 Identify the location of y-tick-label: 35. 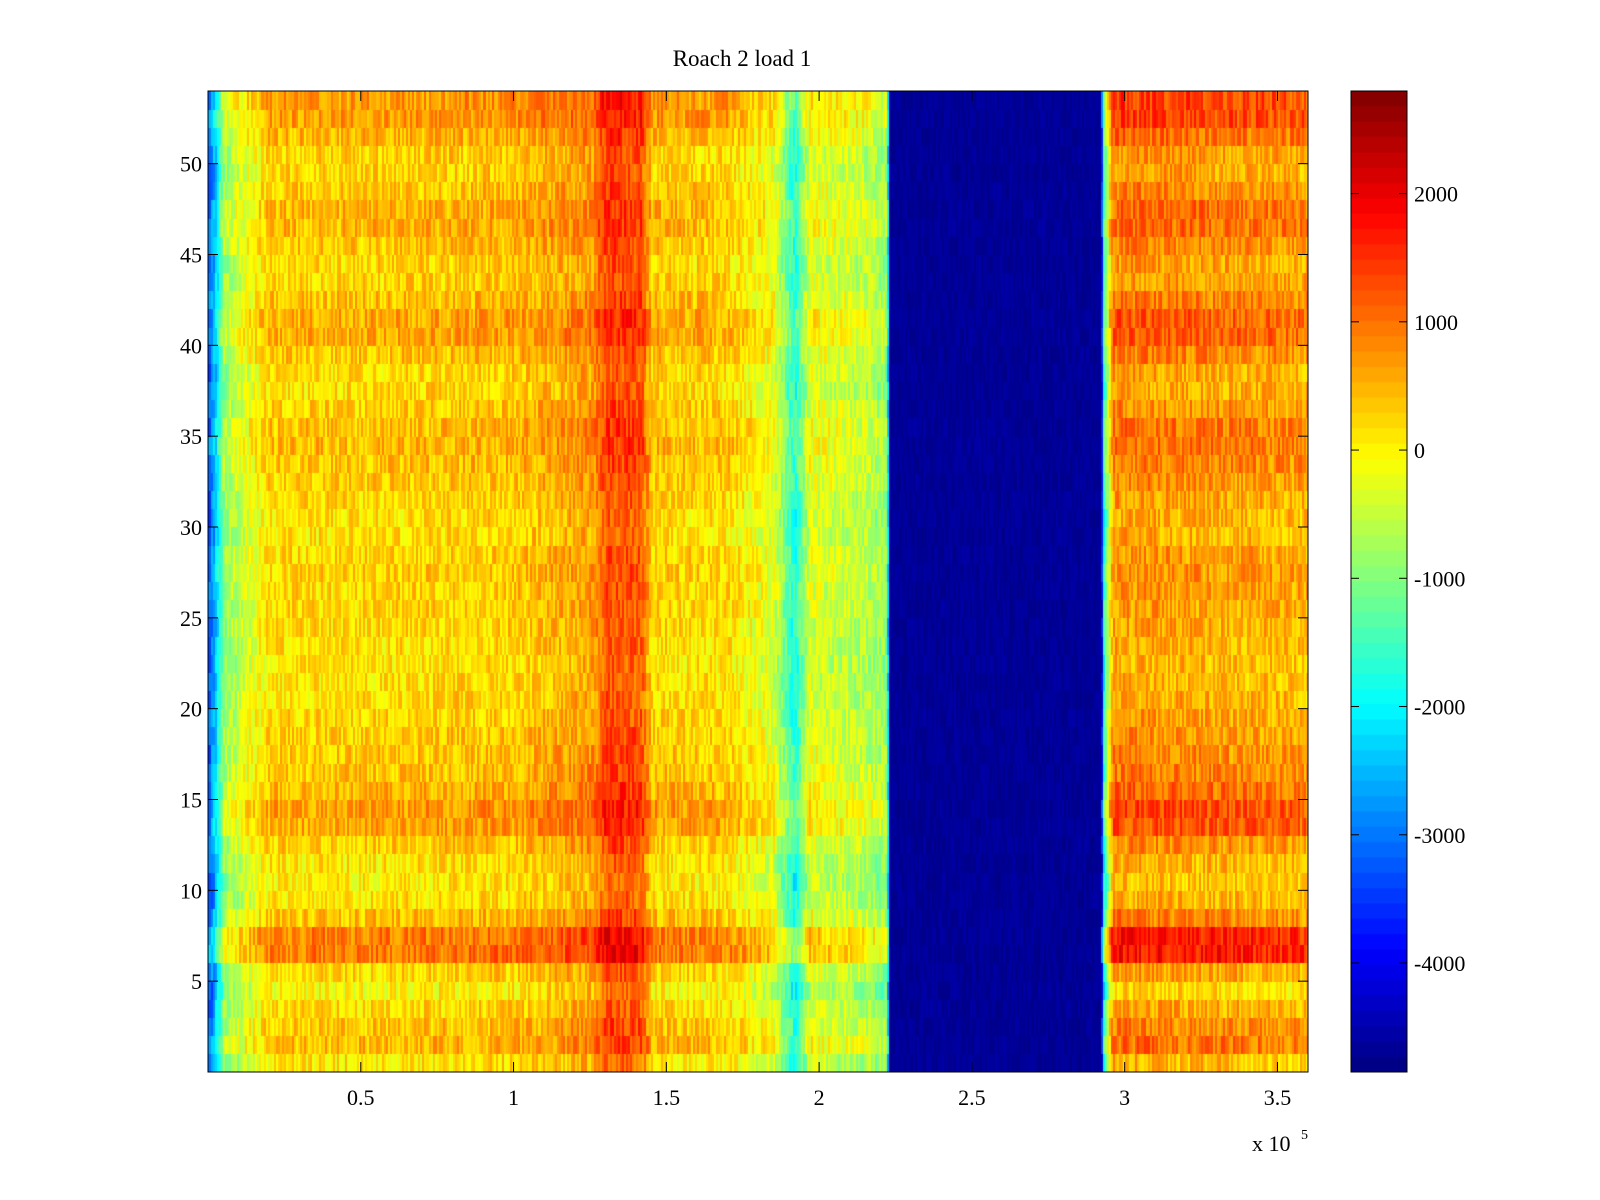
(191, 436).